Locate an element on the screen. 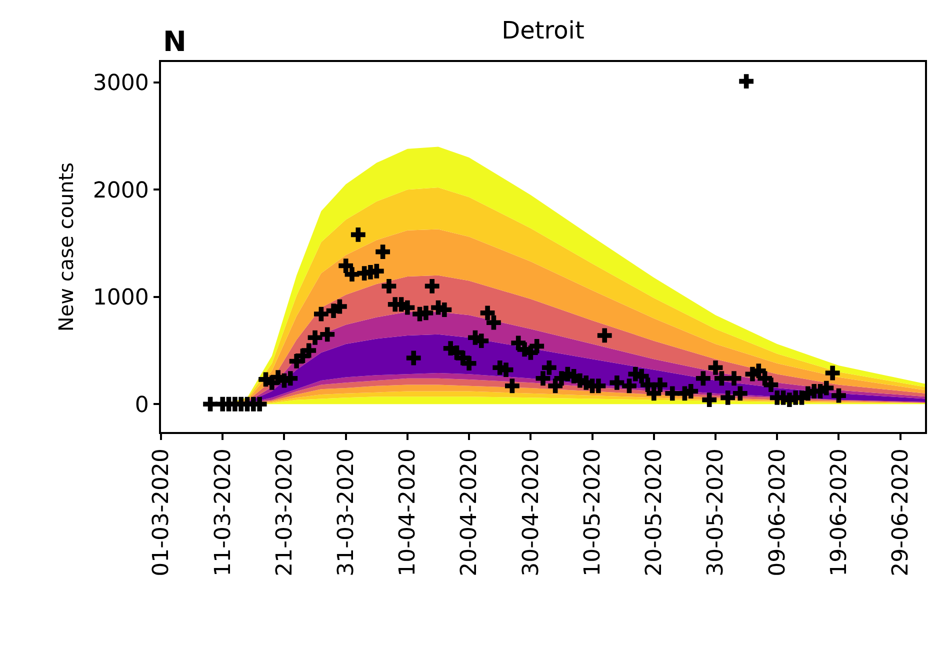  chart-title: Detroit is located at coordinates (543, 30).